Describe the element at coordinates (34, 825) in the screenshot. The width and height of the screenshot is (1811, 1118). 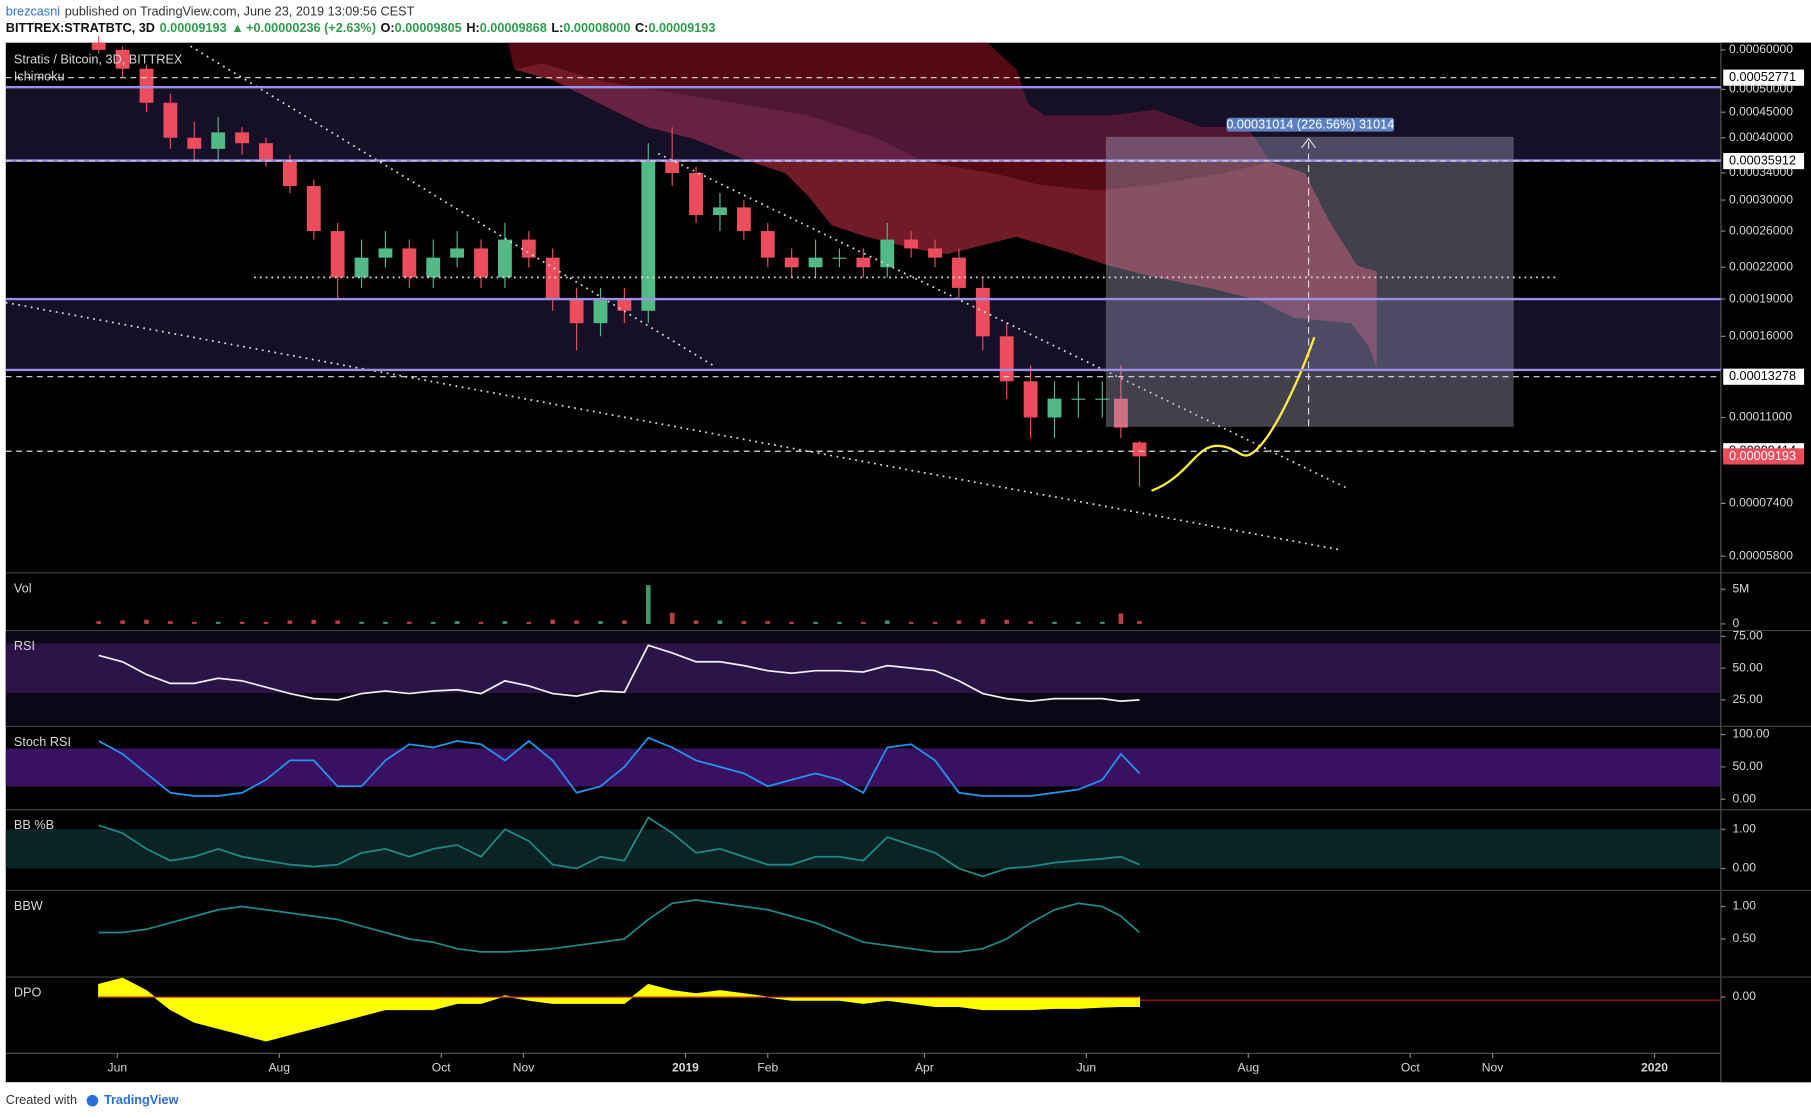
I see `pane-label: BB %B` at that location.